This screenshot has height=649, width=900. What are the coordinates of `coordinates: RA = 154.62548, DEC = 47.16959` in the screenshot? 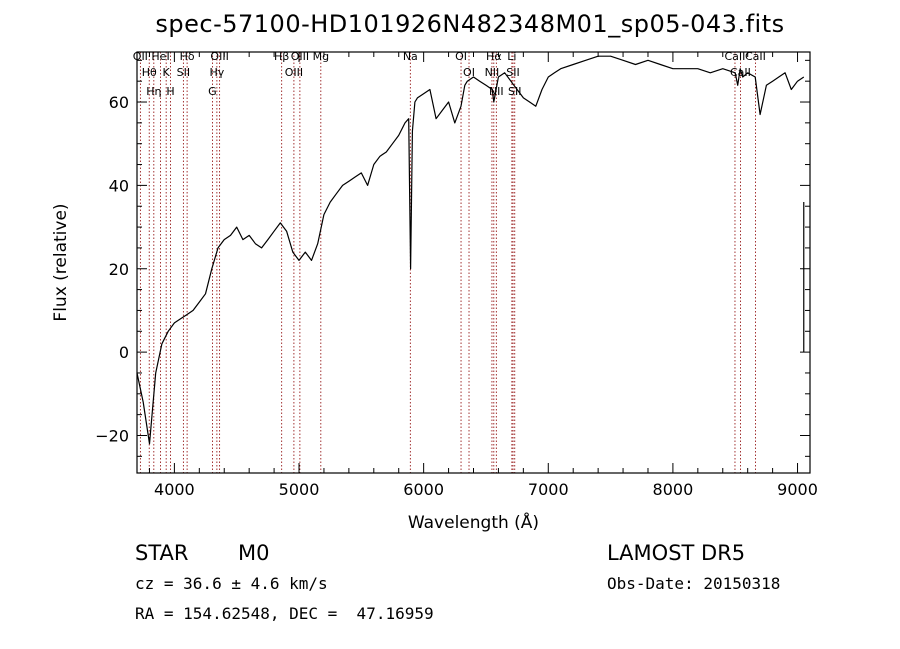 It's located at (284, 613).